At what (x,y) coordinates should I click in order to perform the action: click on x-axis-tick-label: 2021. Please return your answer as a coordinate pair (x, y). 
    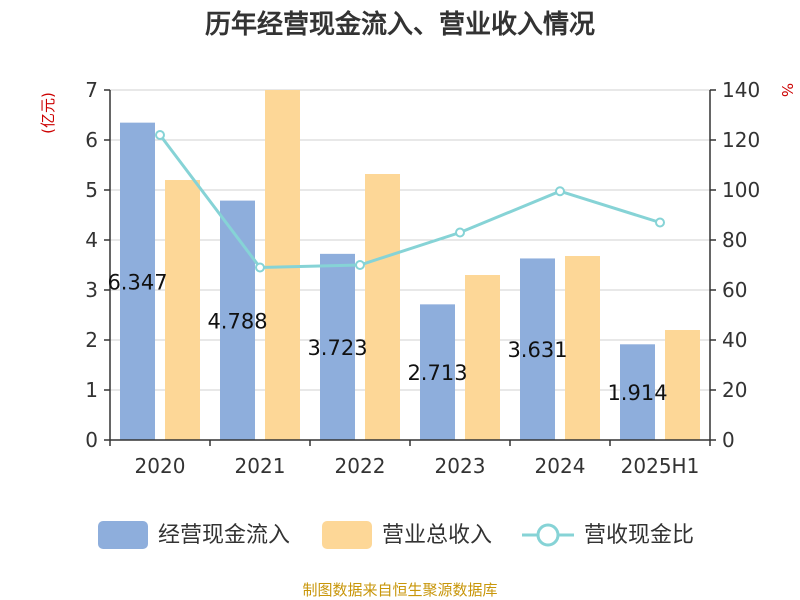
    Looking at the image, I should click on (260, 466).